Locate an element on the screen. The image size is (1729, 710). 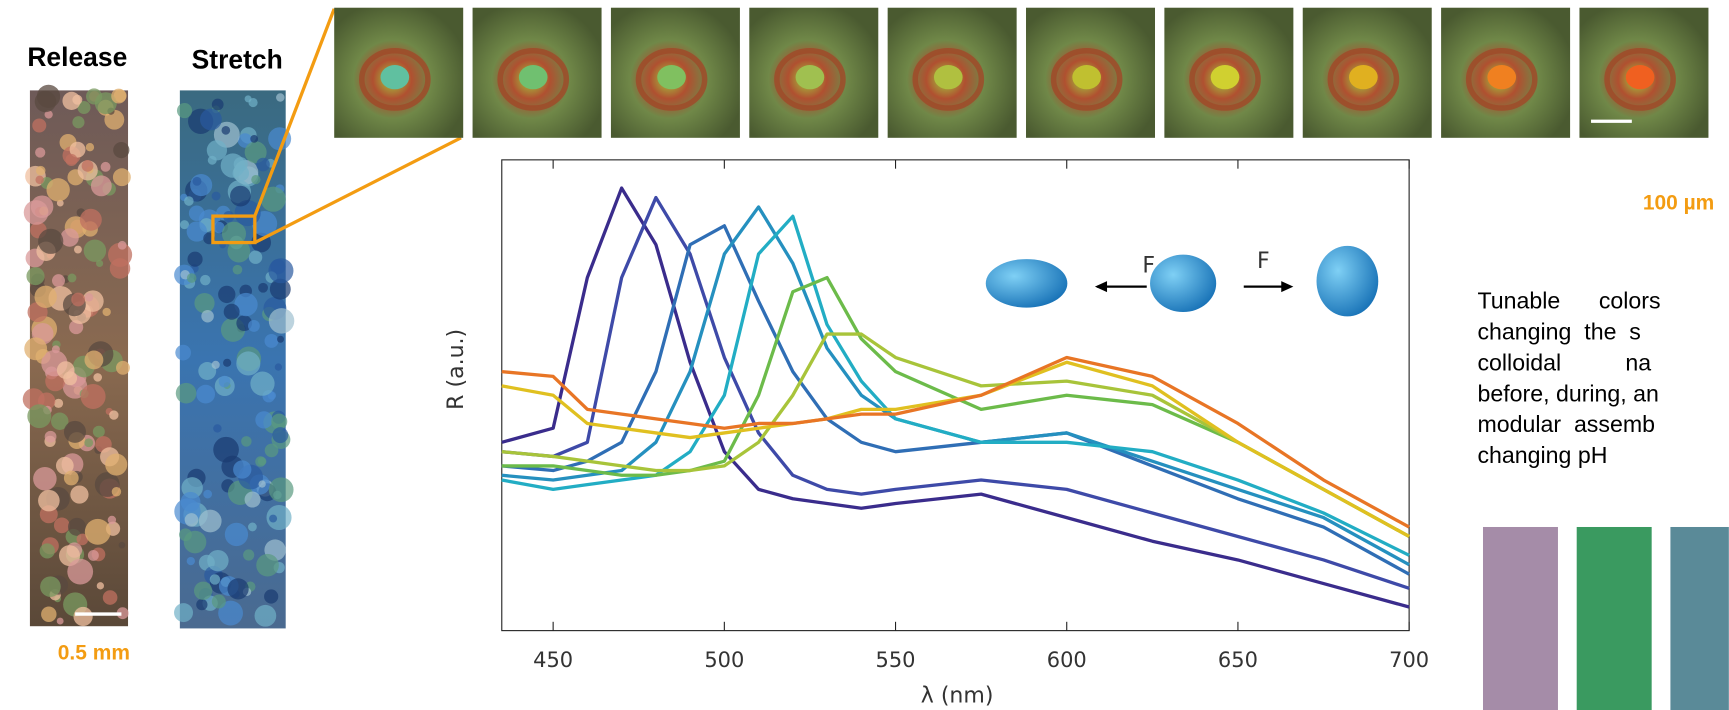
caption-line: colloidal na is located at coordinates (1564, 362).